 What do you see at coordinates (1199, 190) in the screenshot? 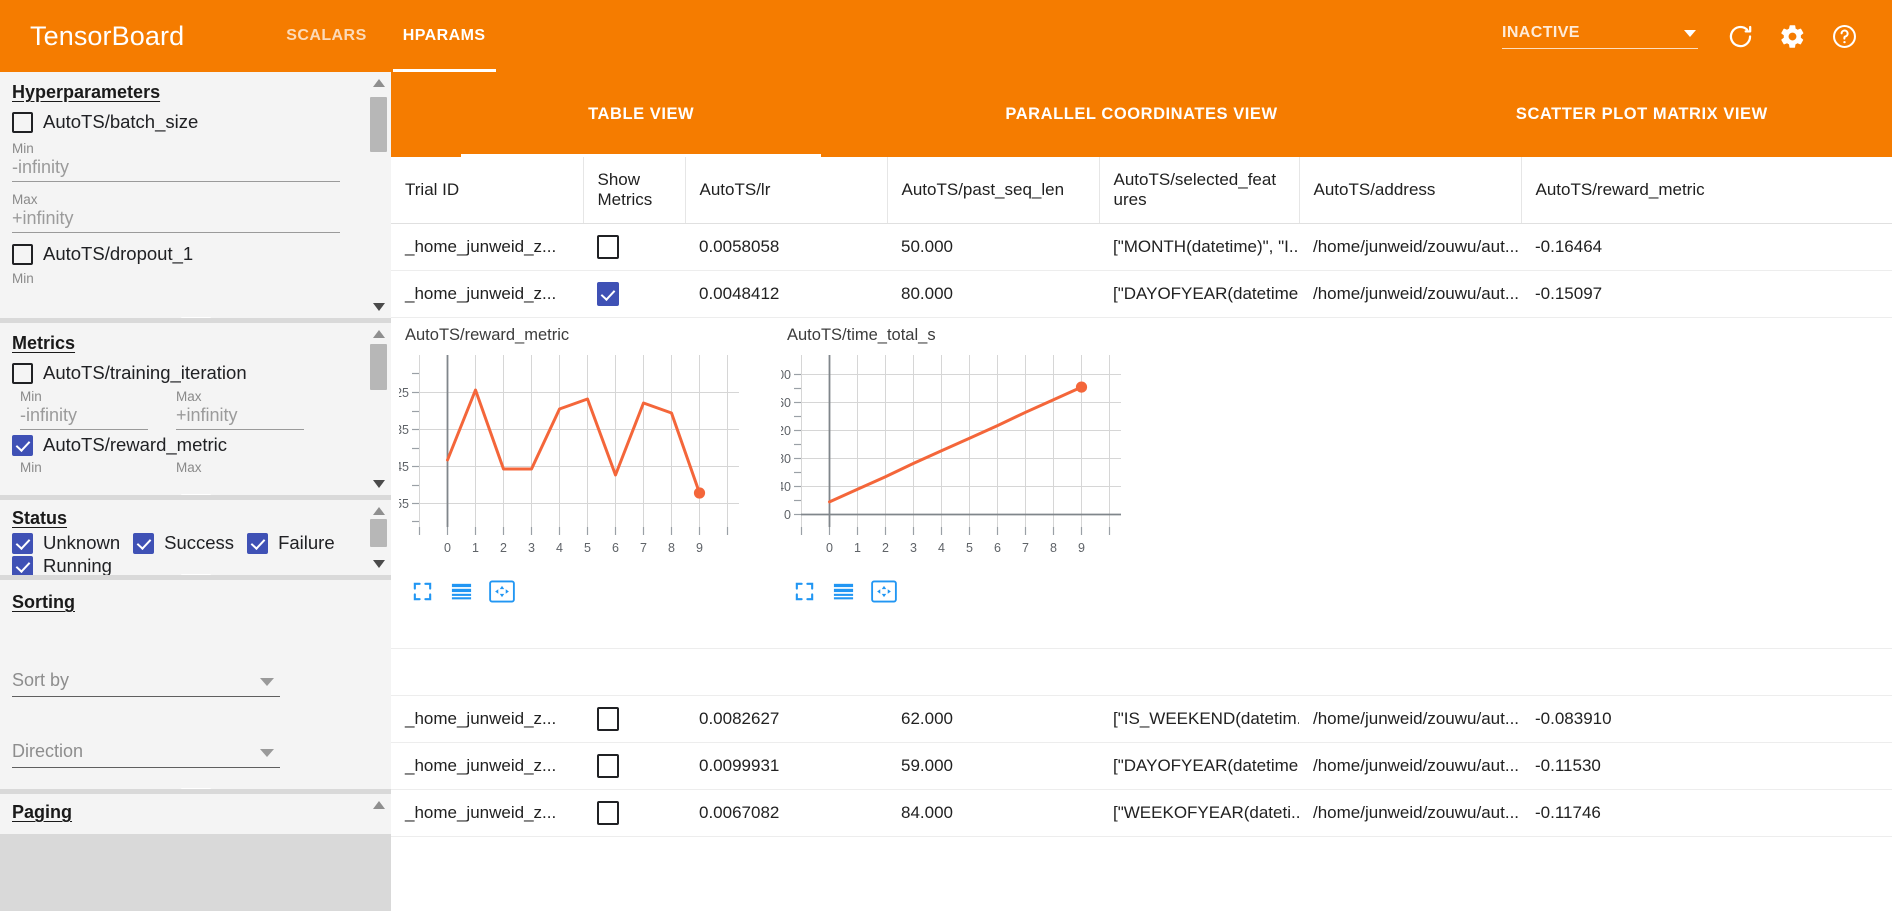
I see `column-header-selected-features: AutoTS/selected_features` at bounding box center [1199, 190].